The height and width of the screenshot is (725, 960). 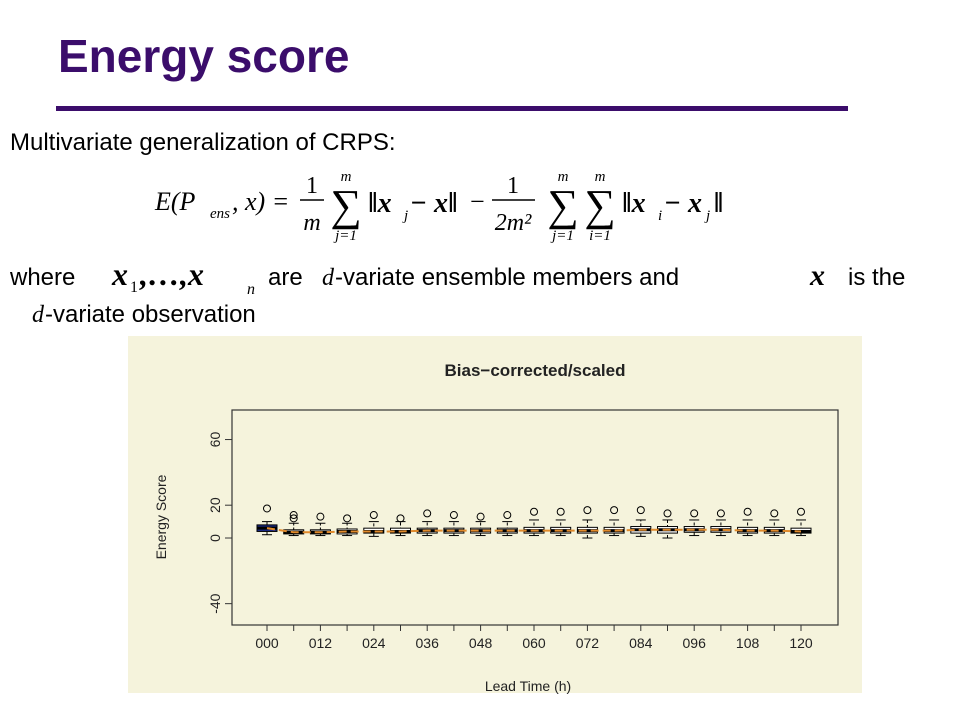 I want to click on x-tick-label: 036, so click(x=428, y=643).